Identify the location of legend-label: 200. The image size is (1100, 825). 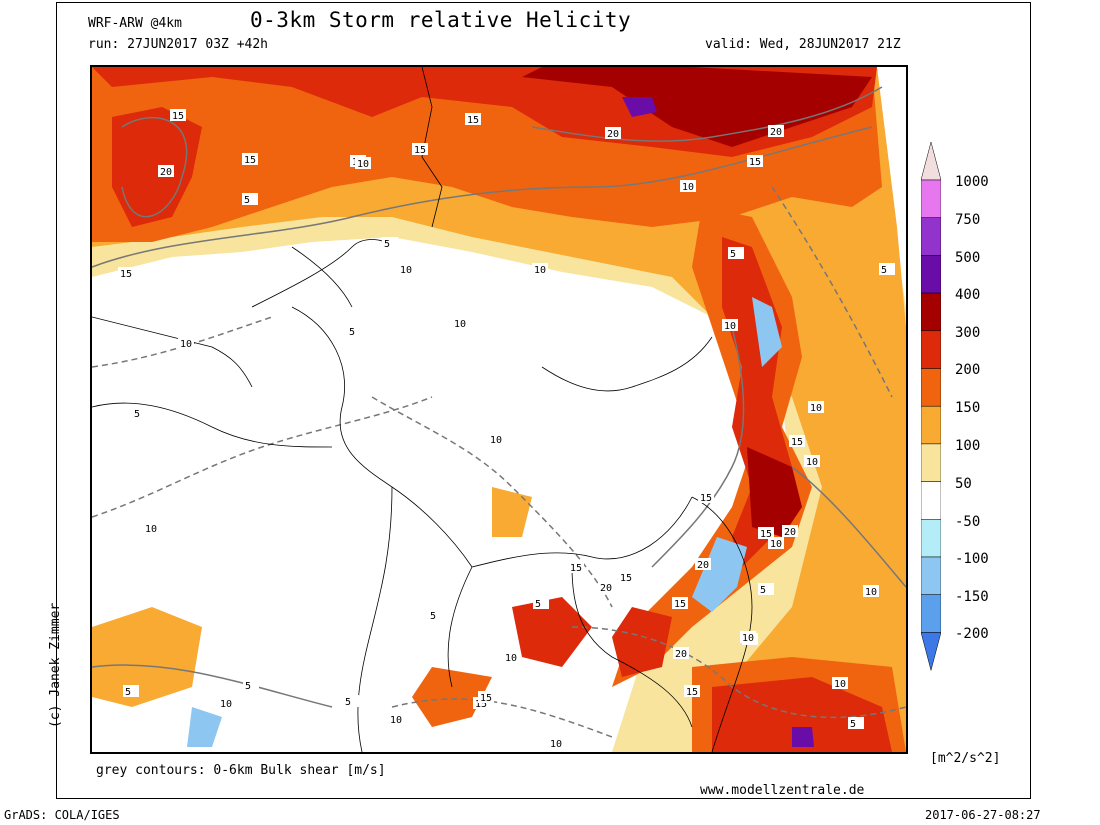
(968, 370).